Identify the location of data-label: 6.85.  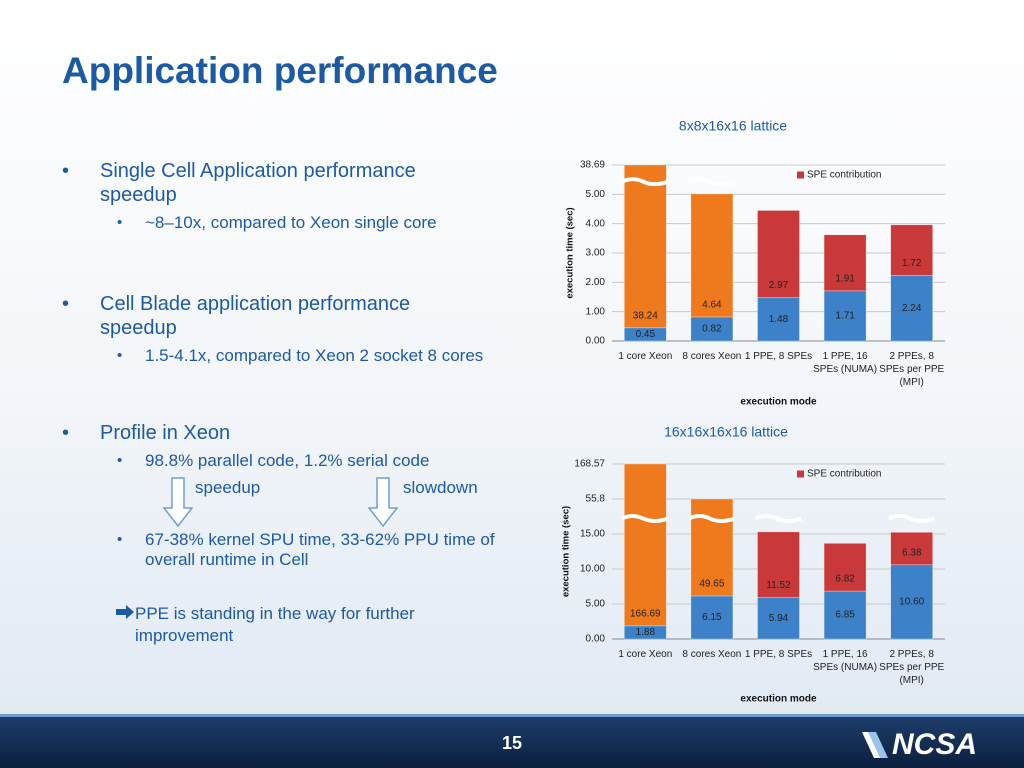
(845, 615).